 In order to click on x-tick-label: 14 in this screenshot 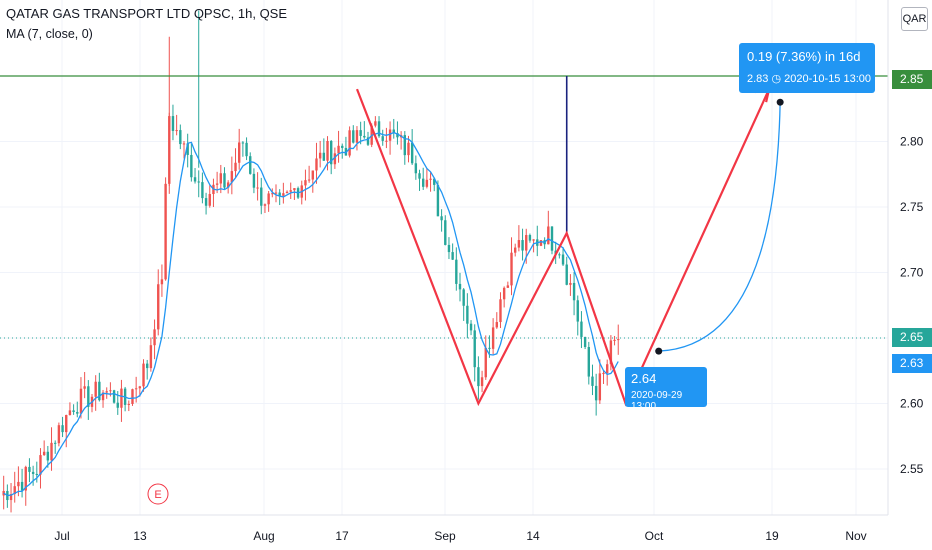, I will do `click(533, 536)`.